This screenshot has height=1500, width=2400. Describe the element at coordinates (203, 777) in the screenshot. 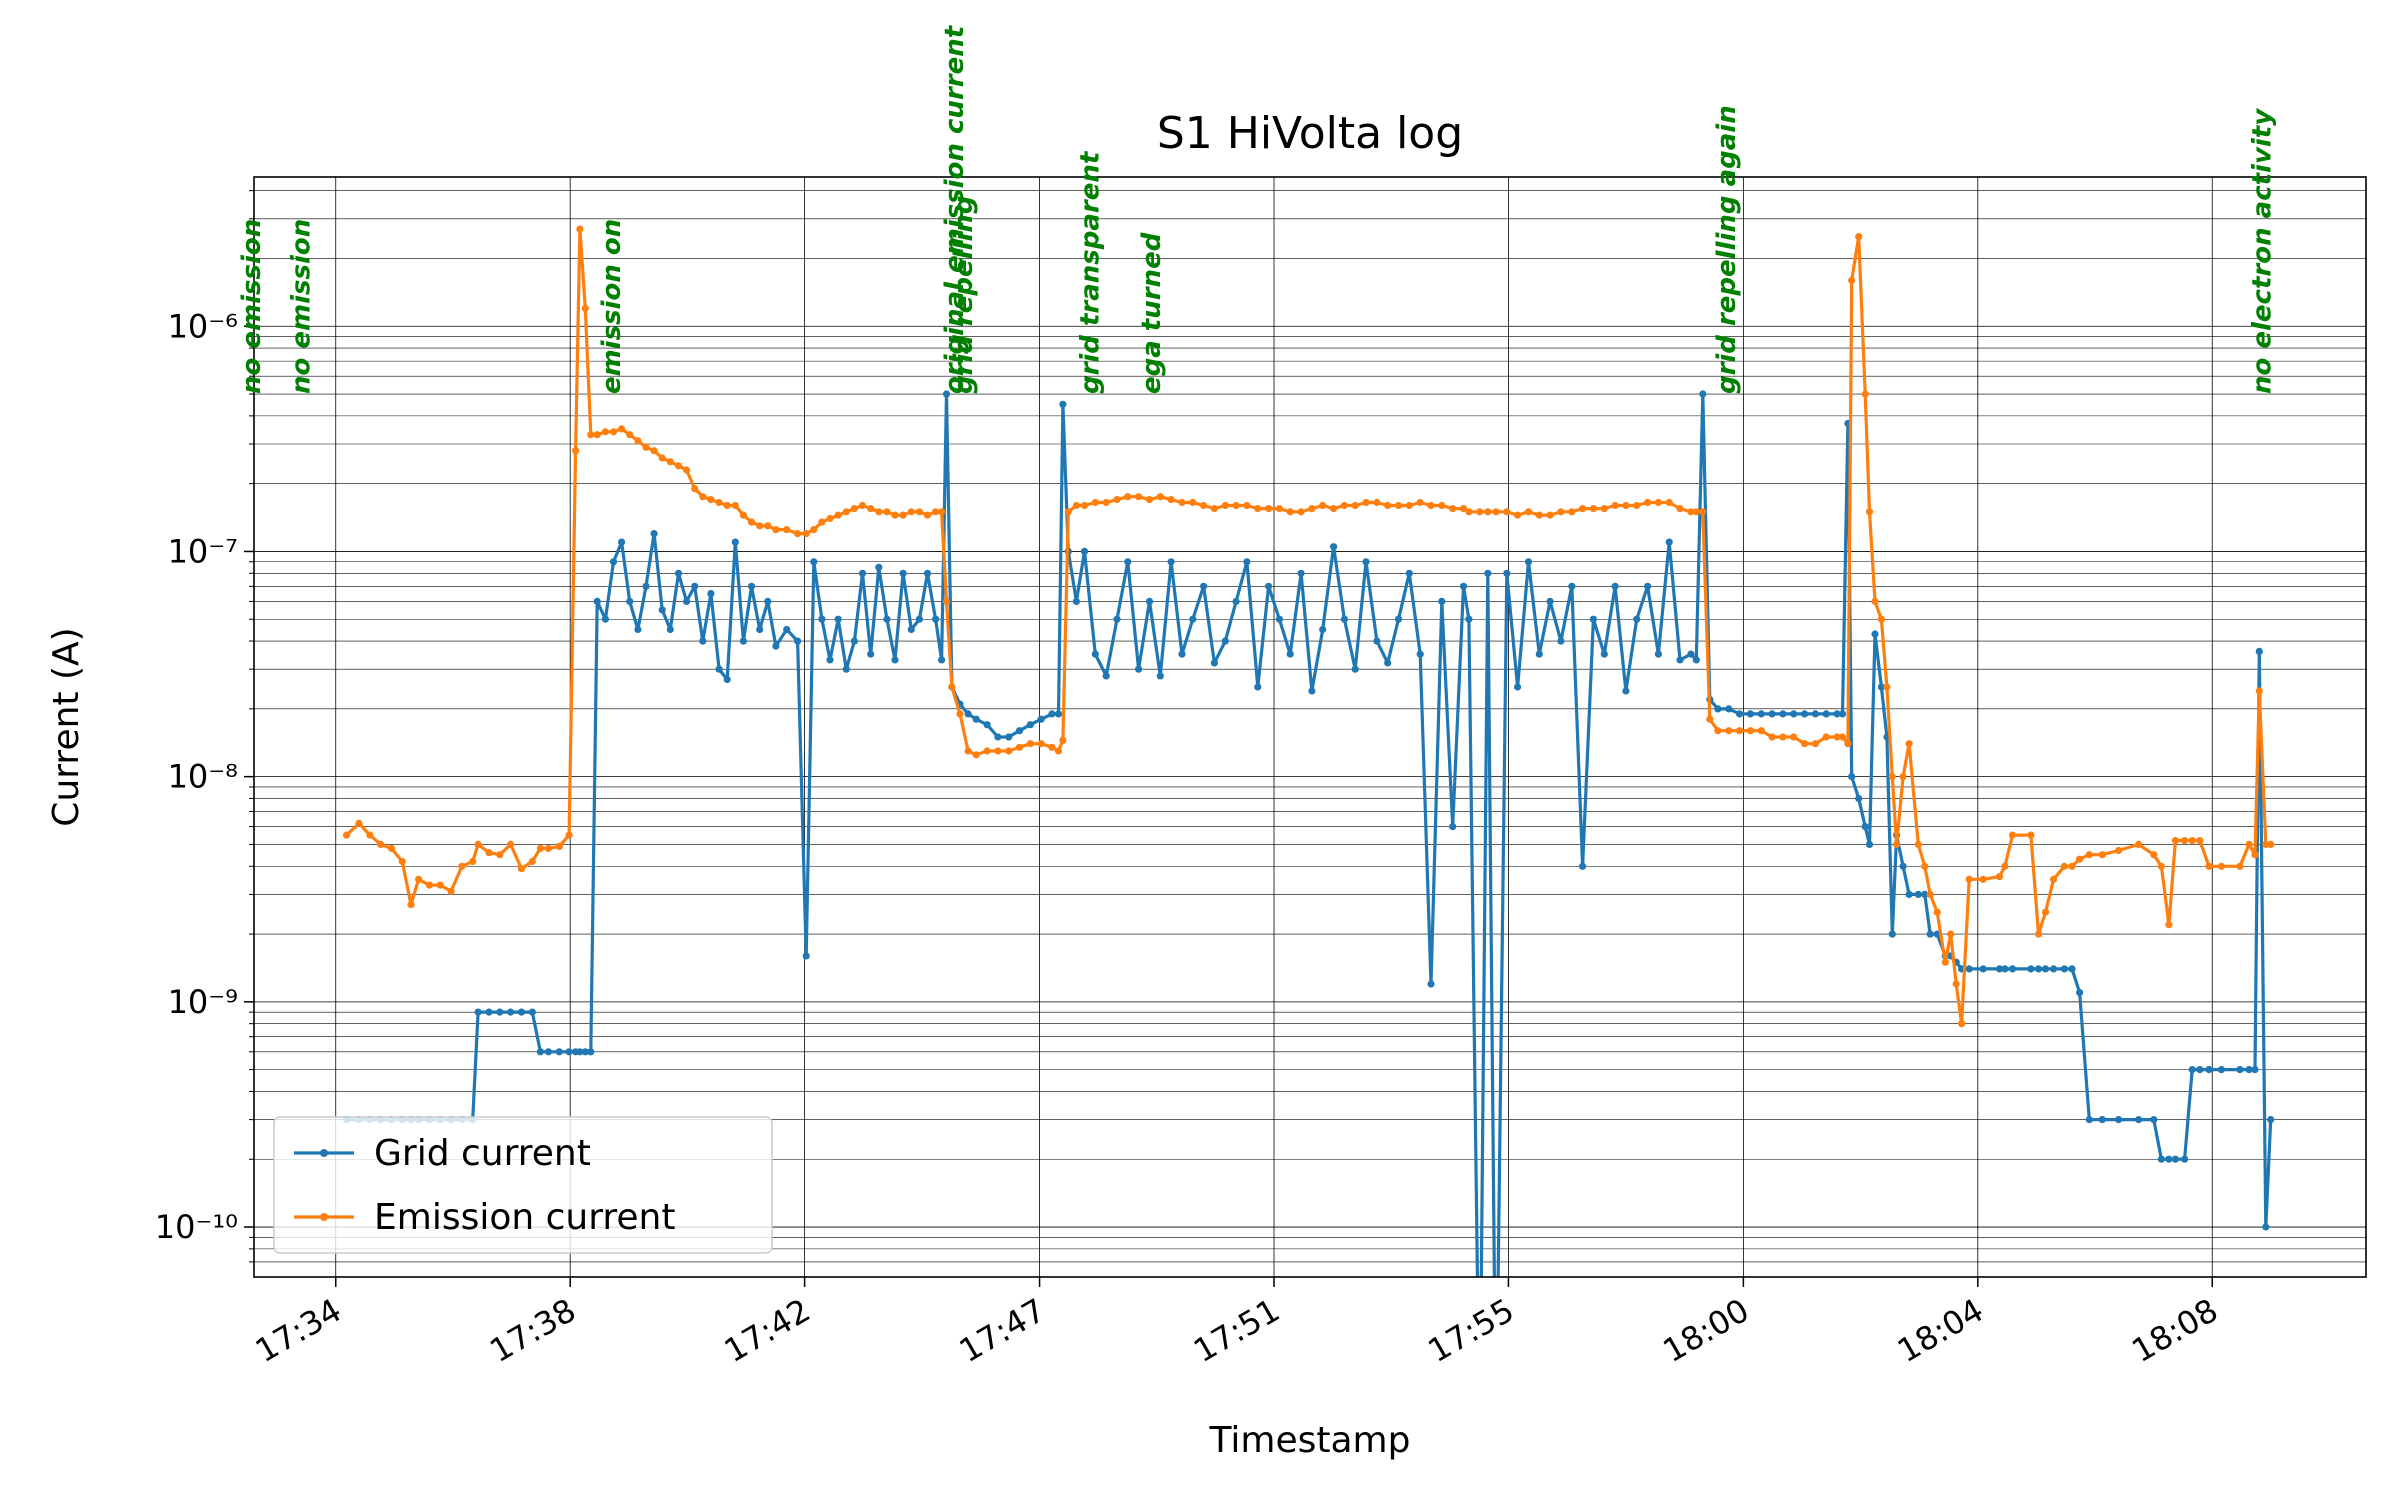

I see `y-tick-label: 10⁻⁸` at that location.